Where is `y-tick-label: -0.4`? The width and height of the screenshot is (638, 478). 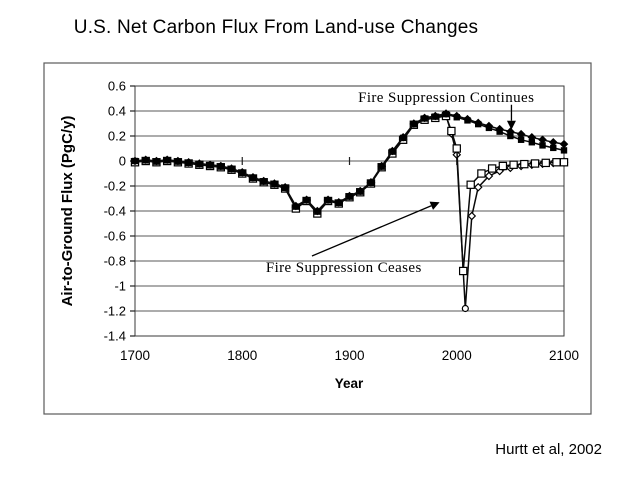
y-tick-label: -0.4 is located at coordinates (115, 211).